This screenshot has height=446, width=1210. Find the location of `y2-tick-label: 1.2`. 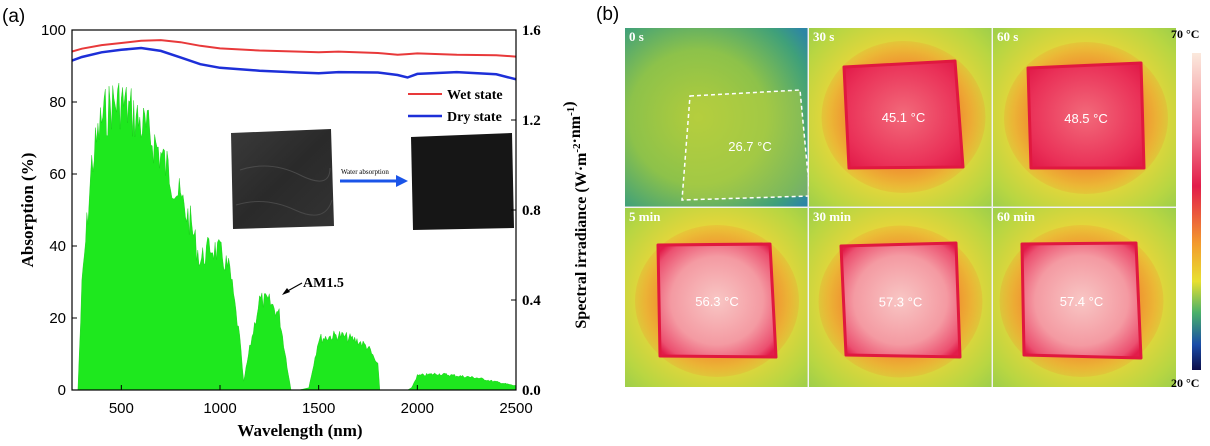

y2-tick-label: 1.2 is located at coordinates (531, 121).